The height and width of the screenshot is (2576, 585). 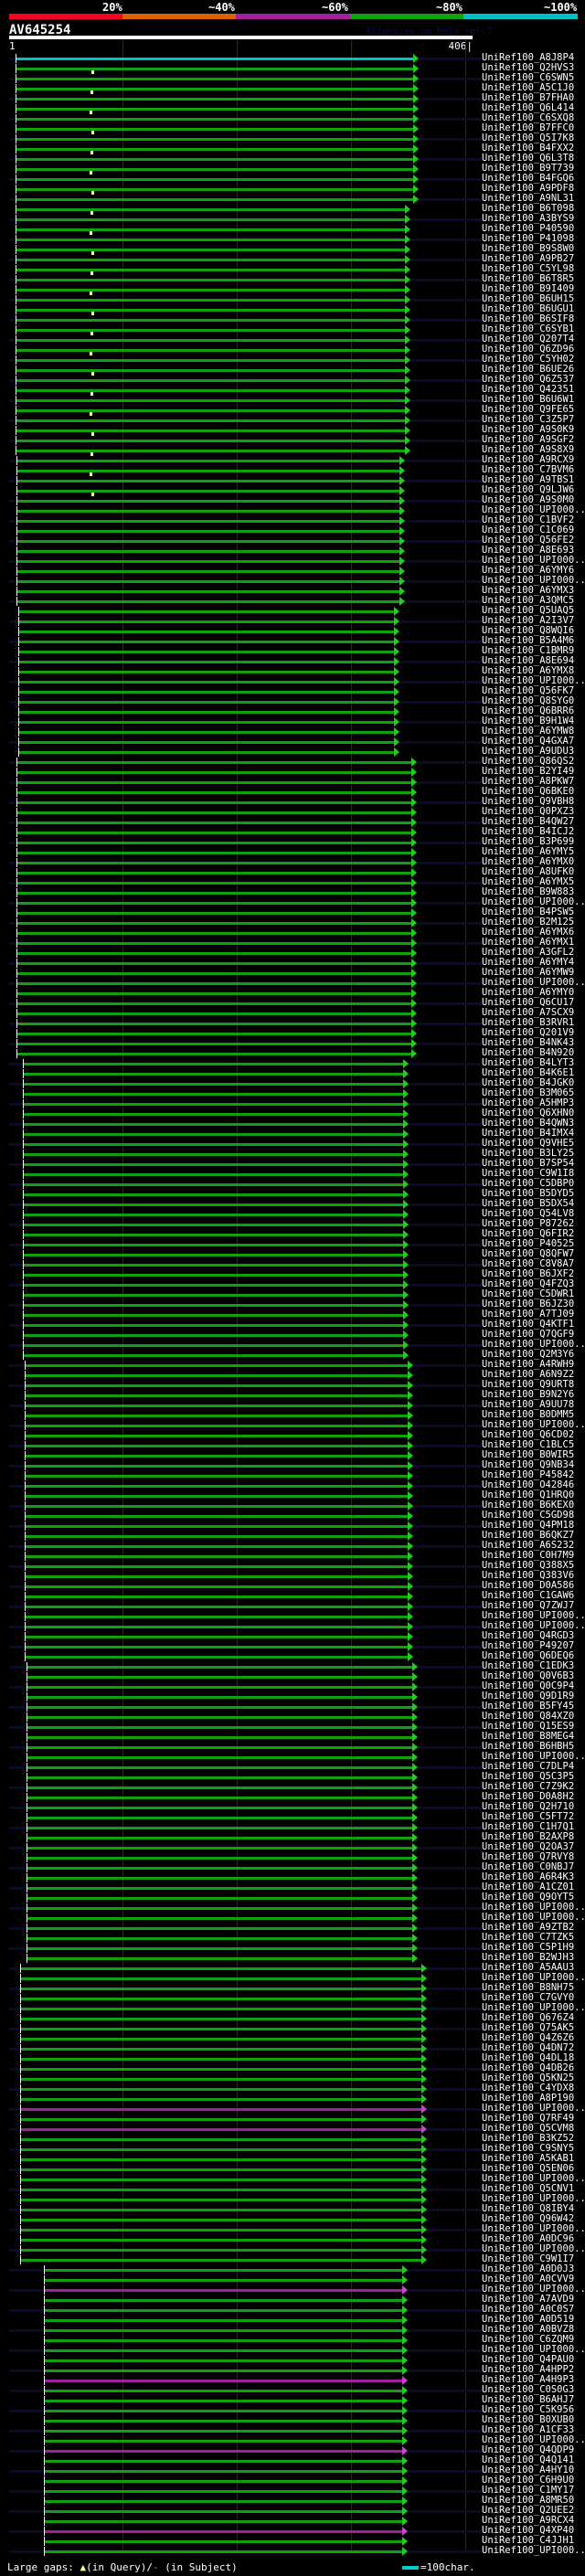 What do you see at coordinates (529, 1082) in the screenshot?
I see `subject-label: UniRef100_B4JGK0` at bounding box center [529, 1082].